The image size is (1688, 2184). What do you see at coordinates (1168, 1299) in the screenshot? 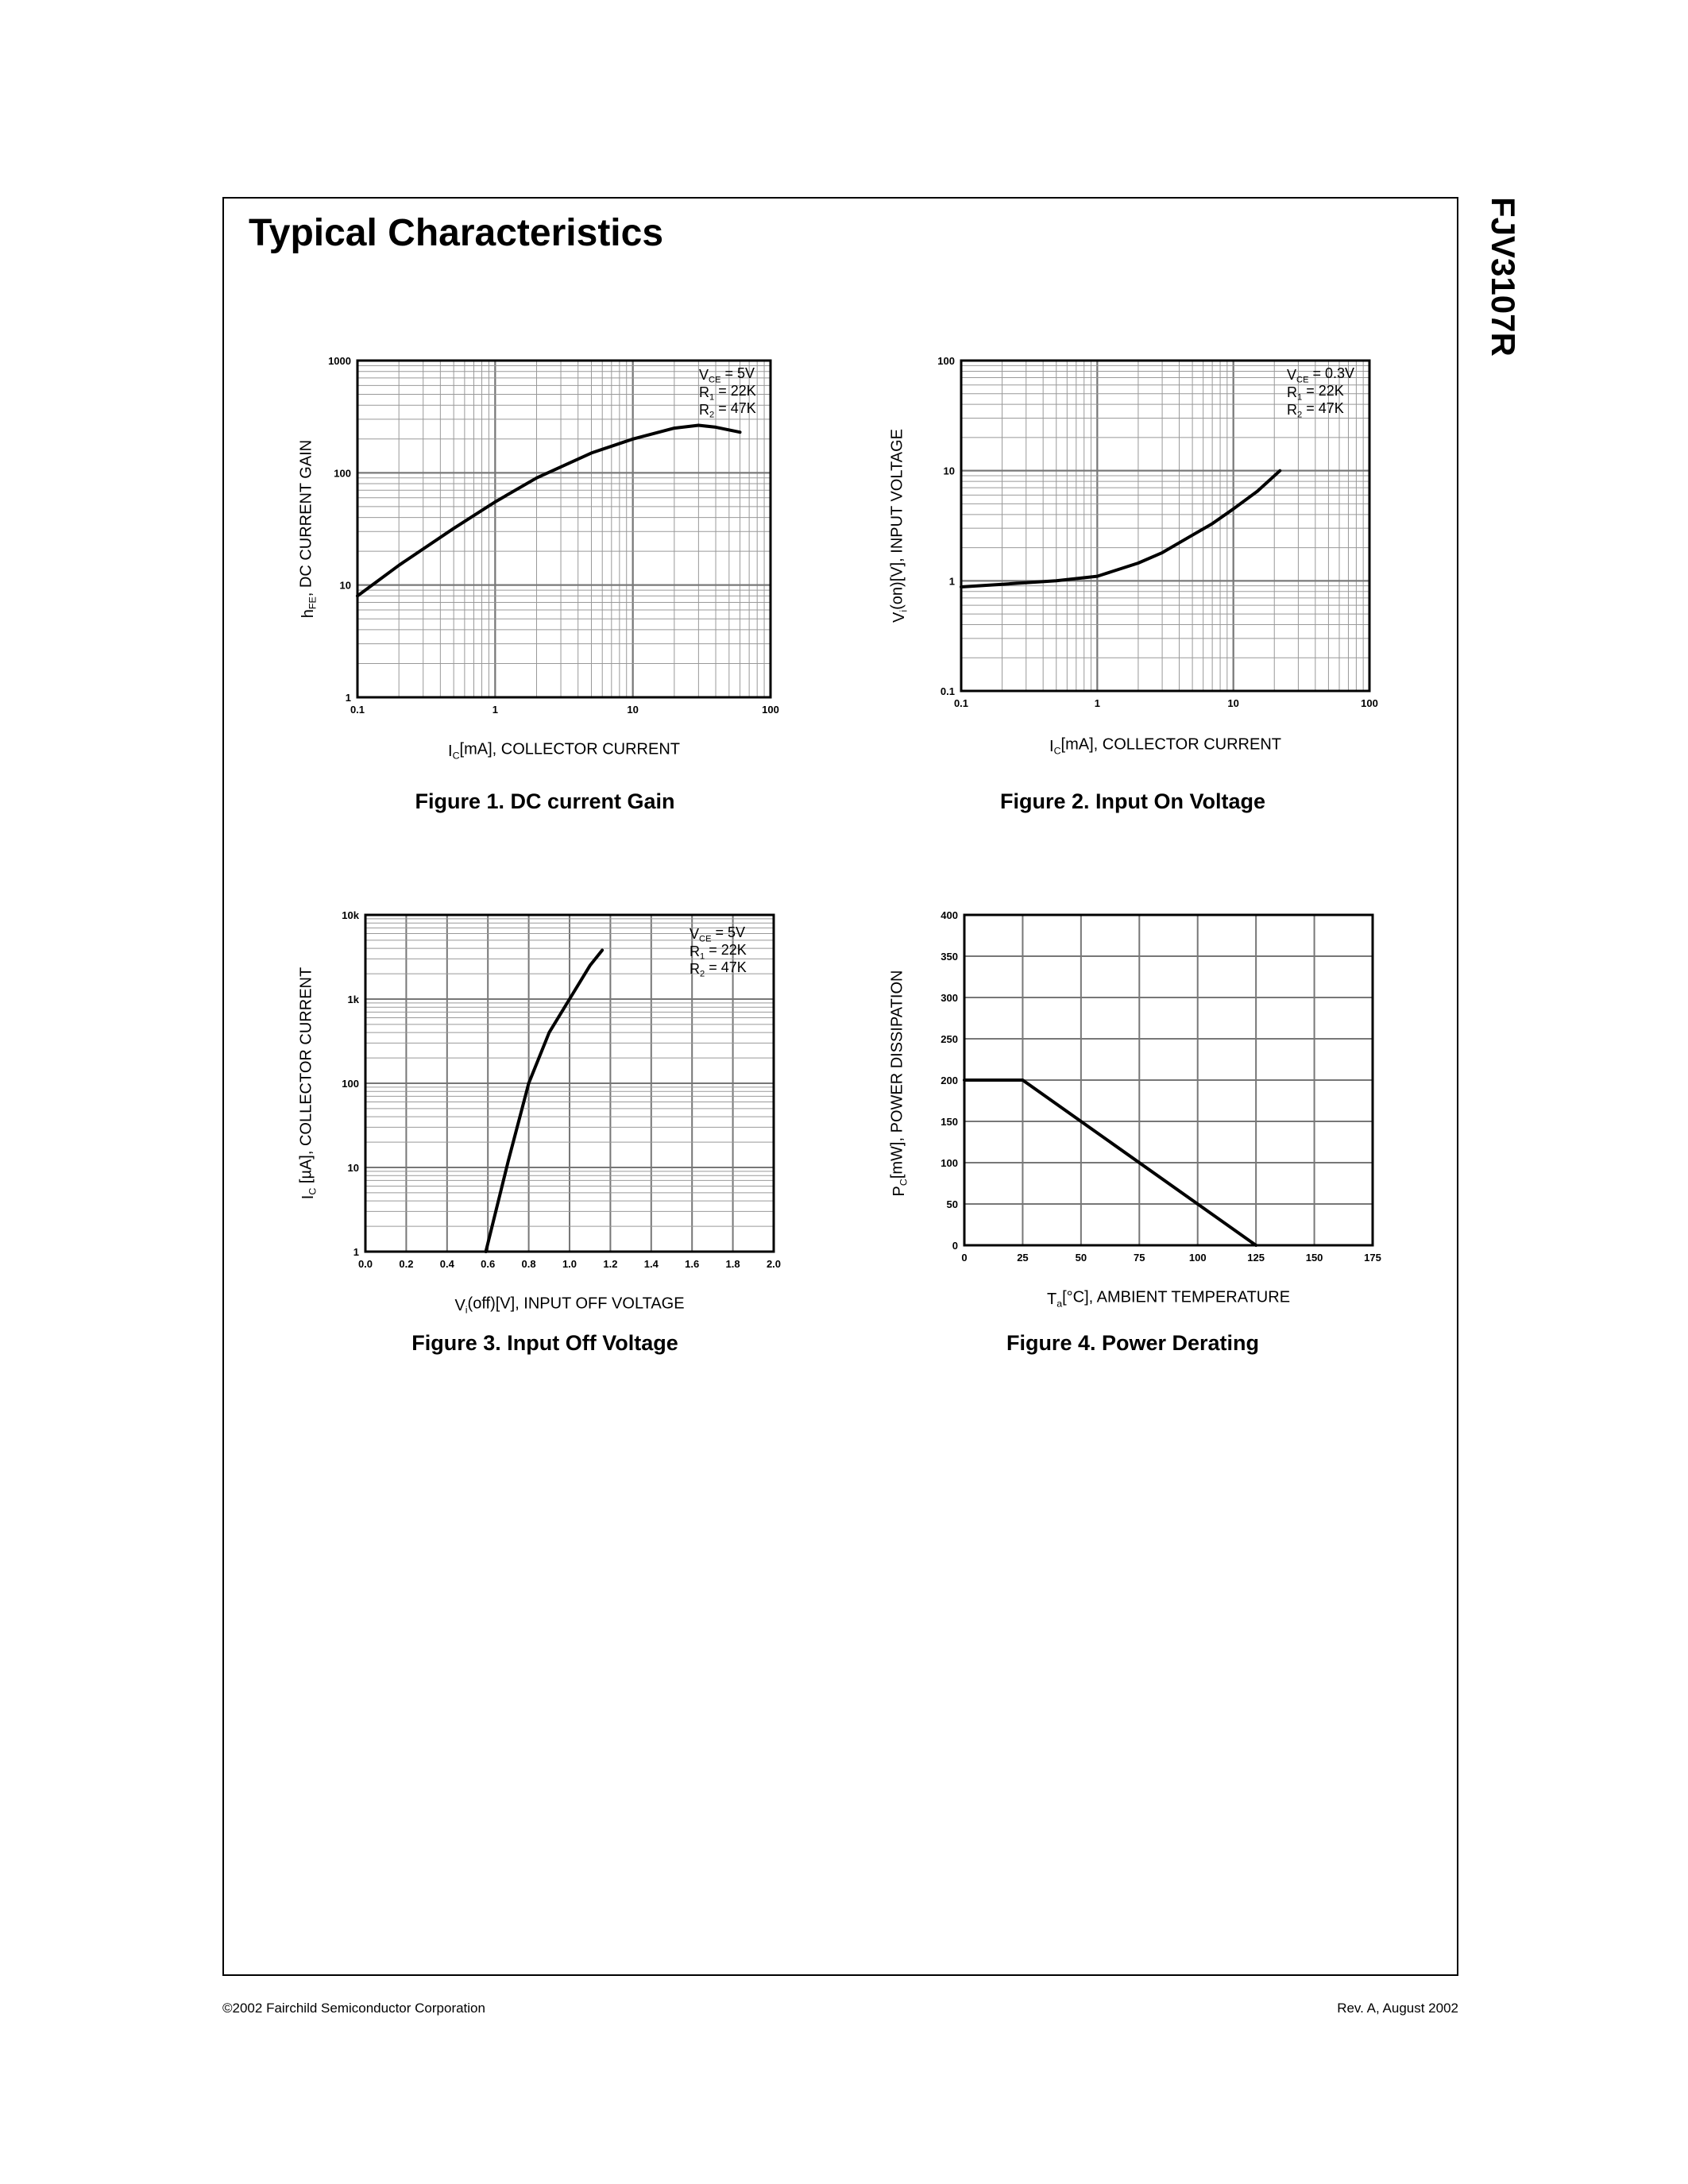
I see `x-axis-label: Ta[°C], AMBIENT TEMPERATURE` at bounding box center [1168, 1299].